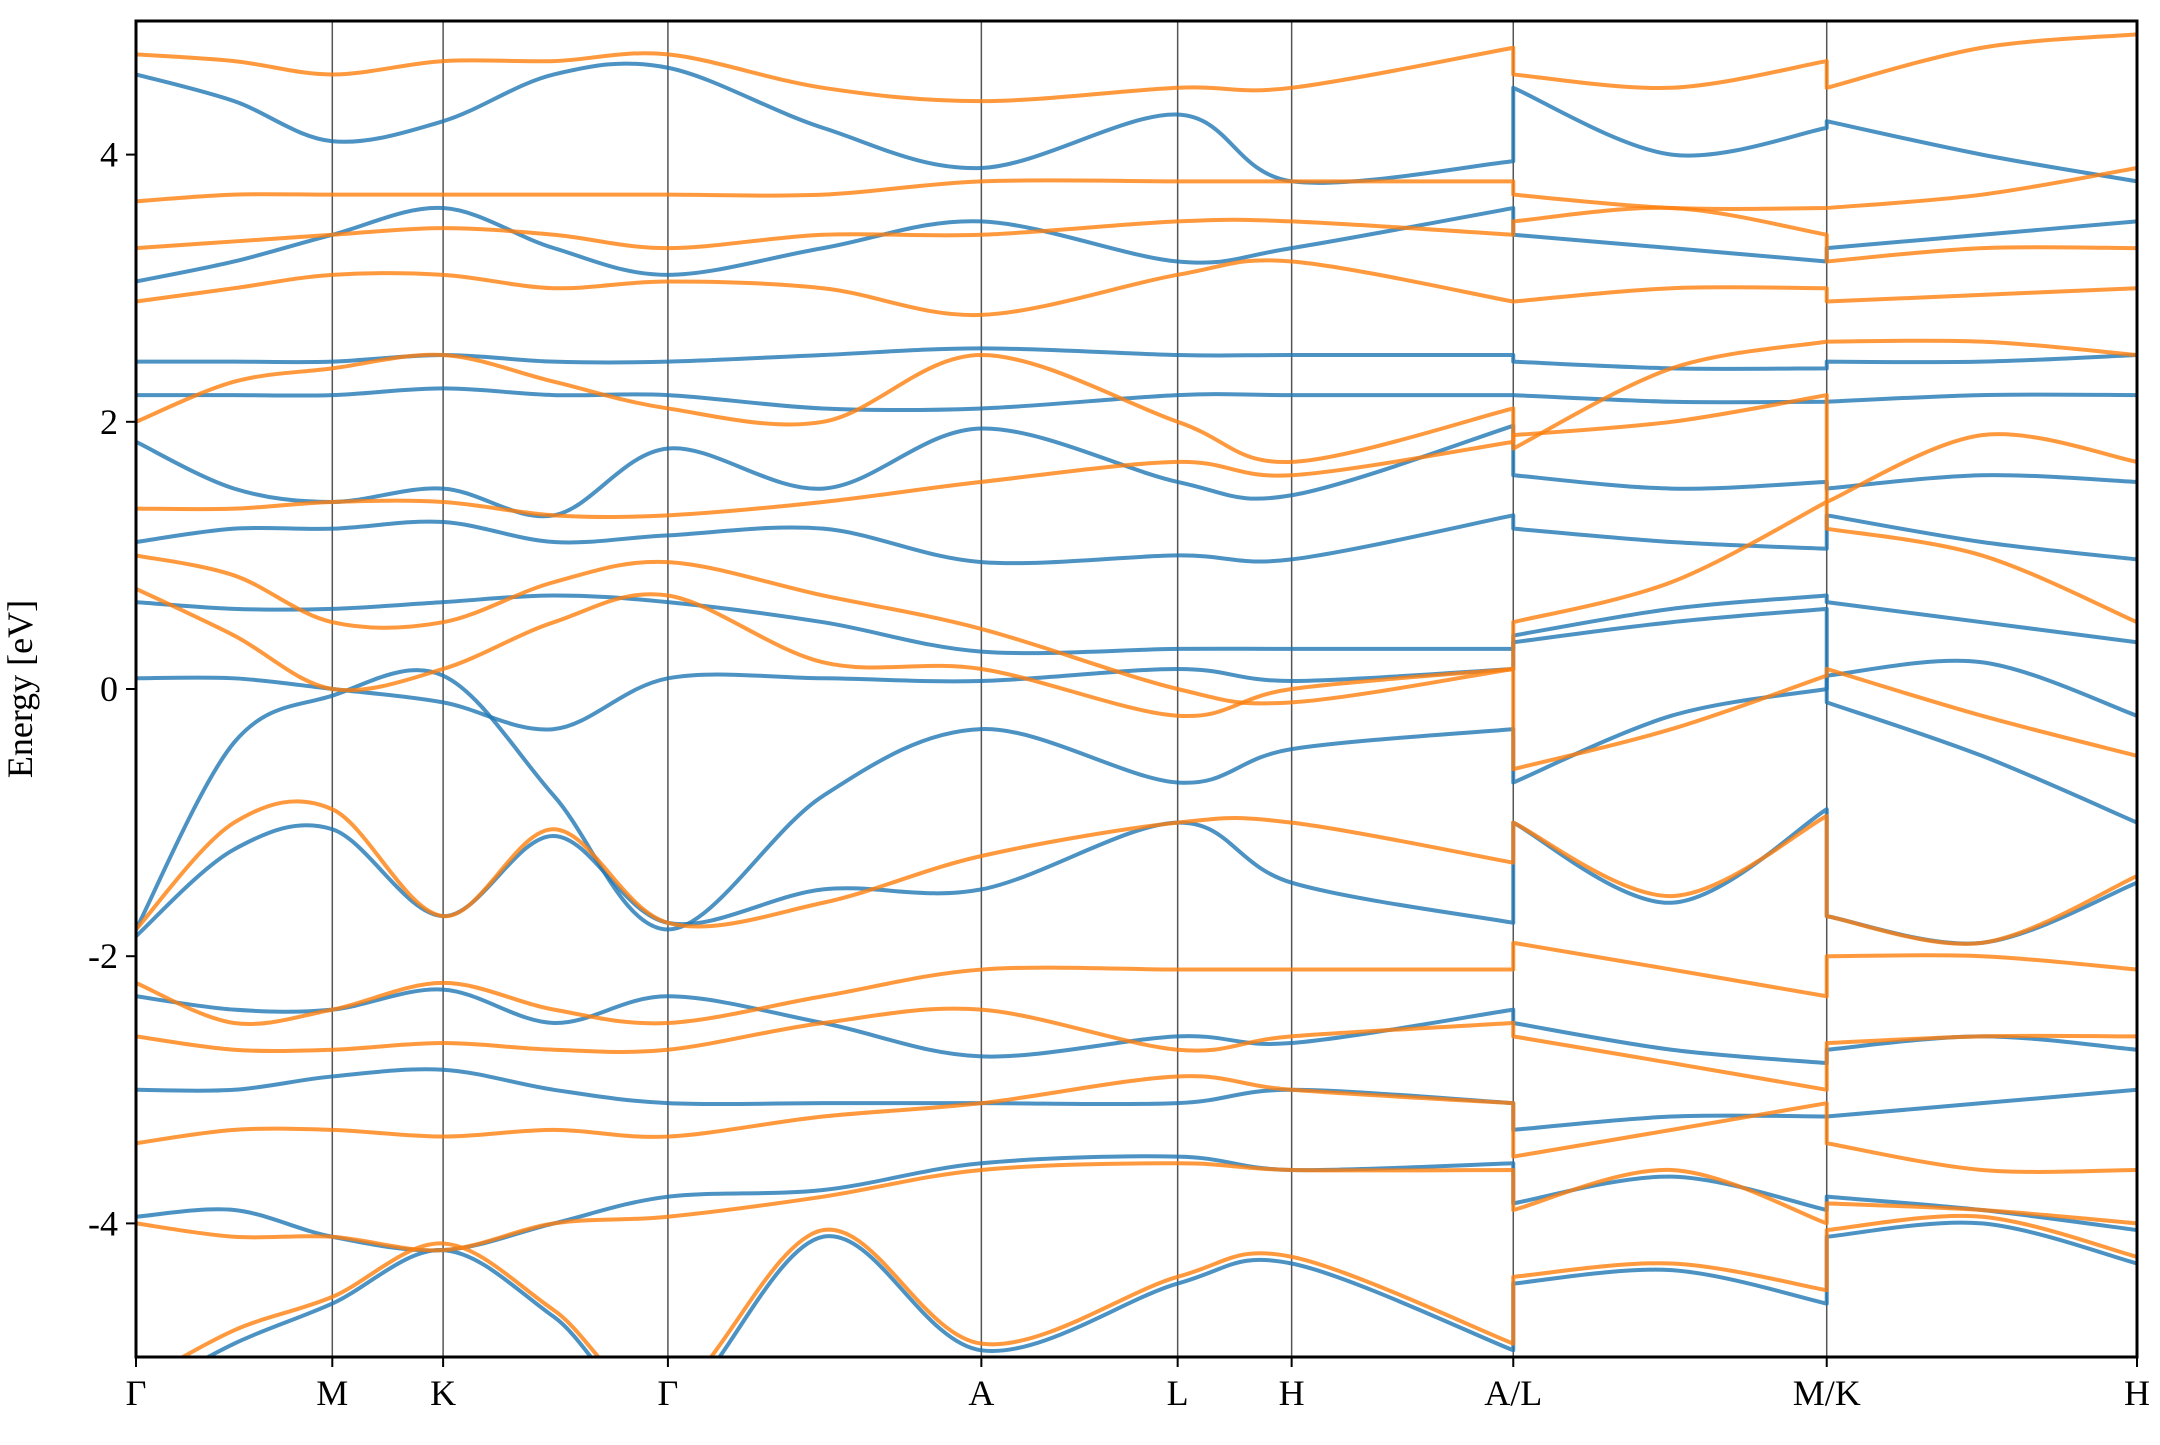 The image size is (2160, 1445). What do you see at coordinates (20, 689) in the screenshot?
I see `y-axis-label: Energy [eV]` at bounding box center [20, 689].